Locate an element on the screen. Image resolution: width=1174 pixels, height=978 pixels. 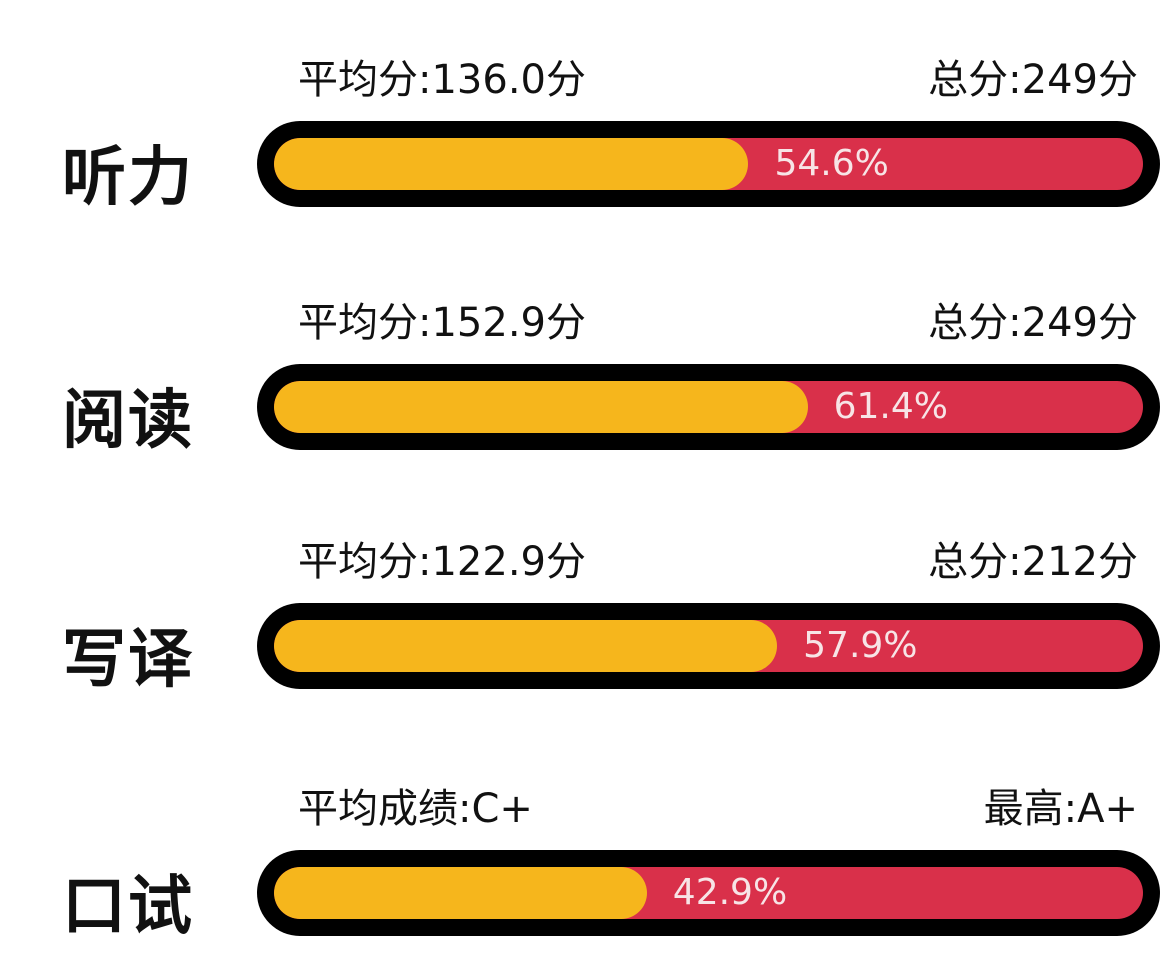
category-label: 口试 is located at coordinates (128, 907).